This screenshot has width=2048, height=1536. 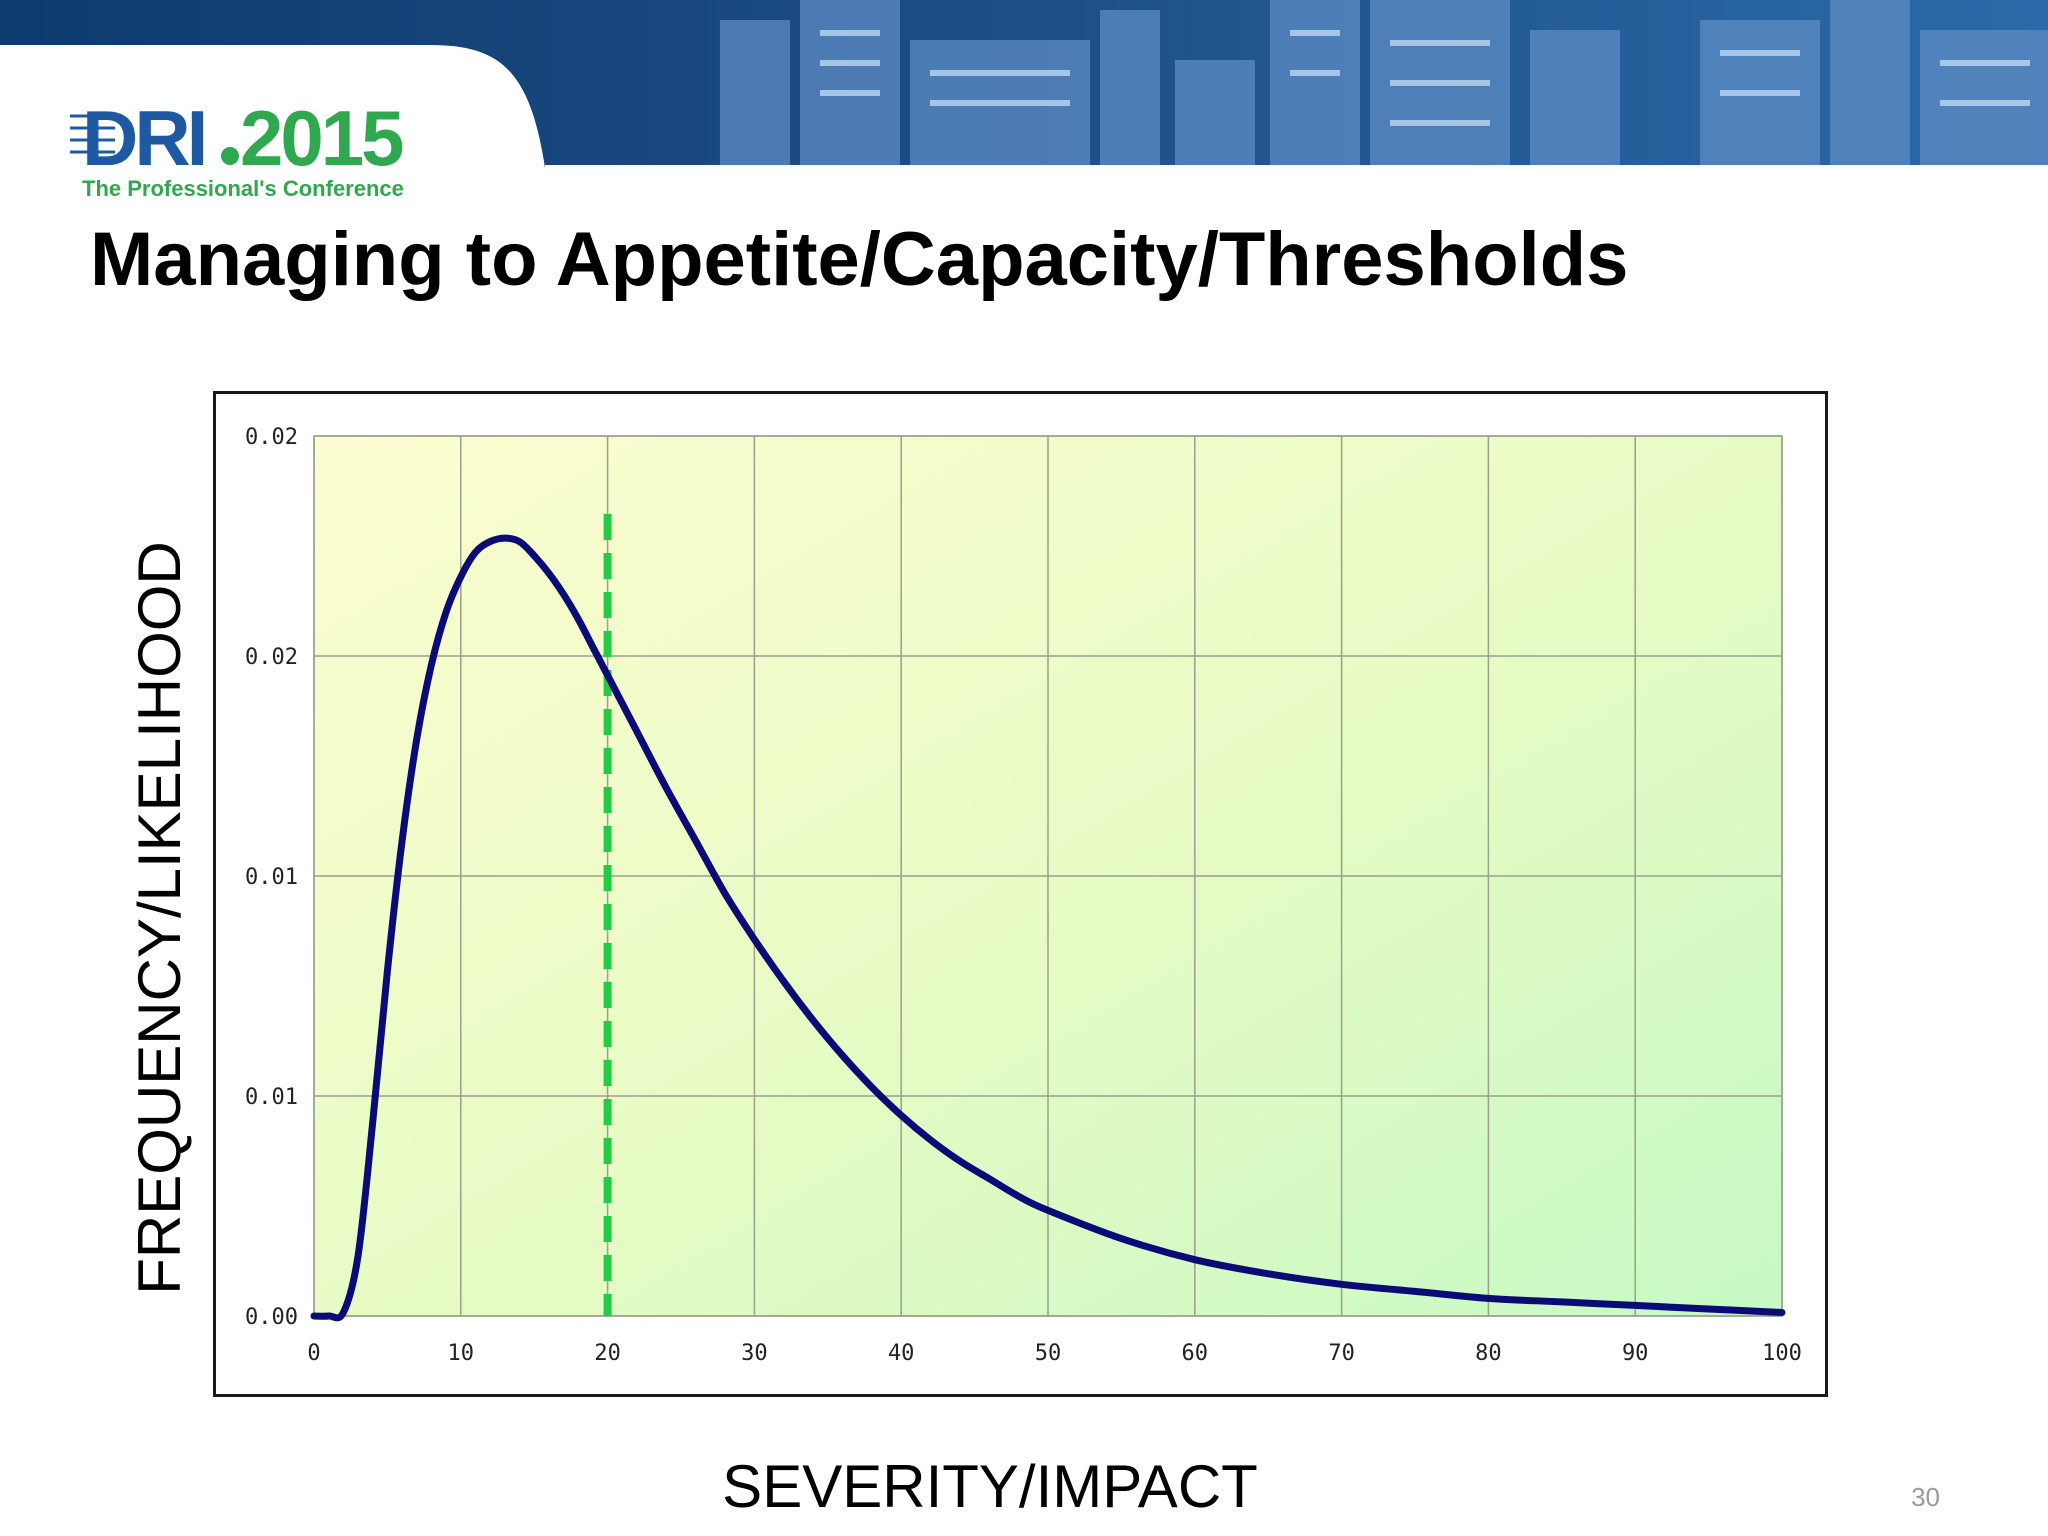 I want to click on x-tick-labels: 0 10 20 30 40 50 60 70 80 90 100, so click(x=1054, y=1353).